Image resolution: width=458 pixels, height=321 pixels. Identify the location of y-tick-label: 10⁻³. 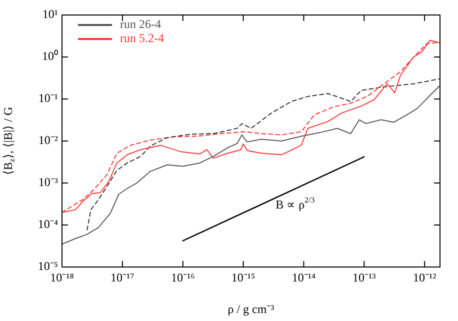
(48, 182).